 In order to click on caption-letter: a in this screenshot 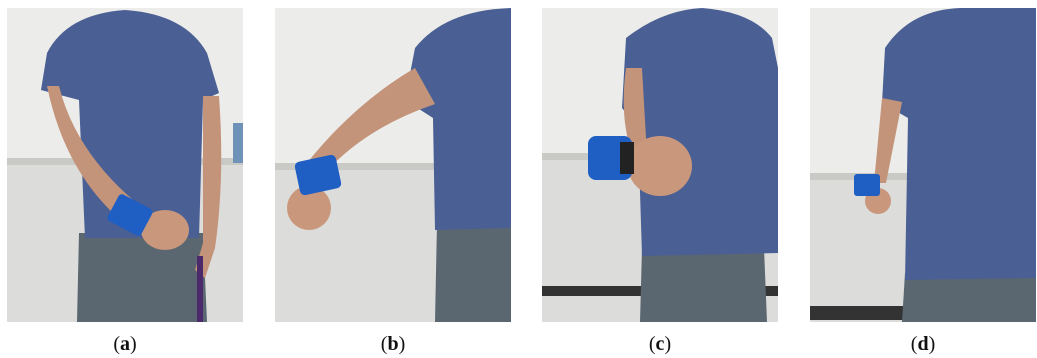, I will do `click(125, 344)`.